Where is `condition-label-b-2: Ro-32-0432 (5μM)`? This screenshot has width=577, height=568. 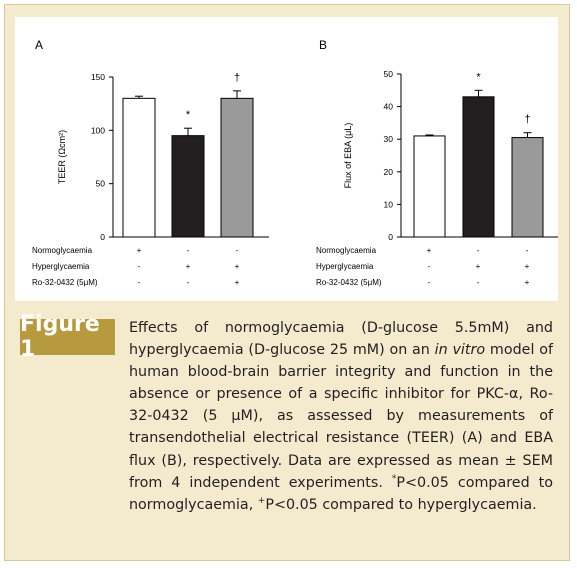
condition-label-b-2: Ro-32-0432 (5μM) is located at coordinates (349, 282).